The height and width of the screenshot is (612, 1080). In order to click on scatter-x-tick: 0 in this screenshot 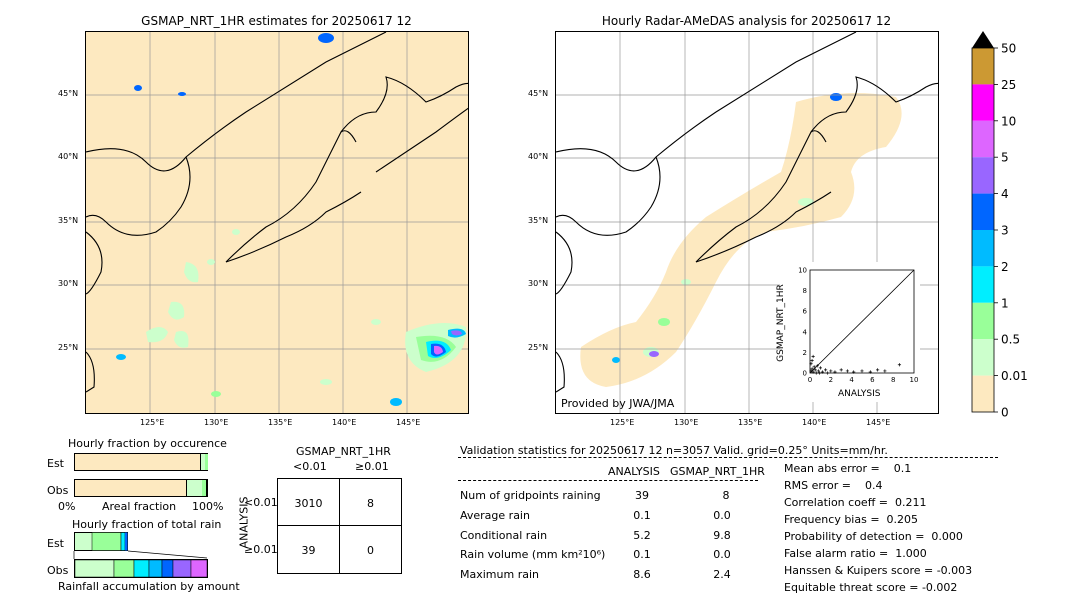, I will do `click(810, 380)`.